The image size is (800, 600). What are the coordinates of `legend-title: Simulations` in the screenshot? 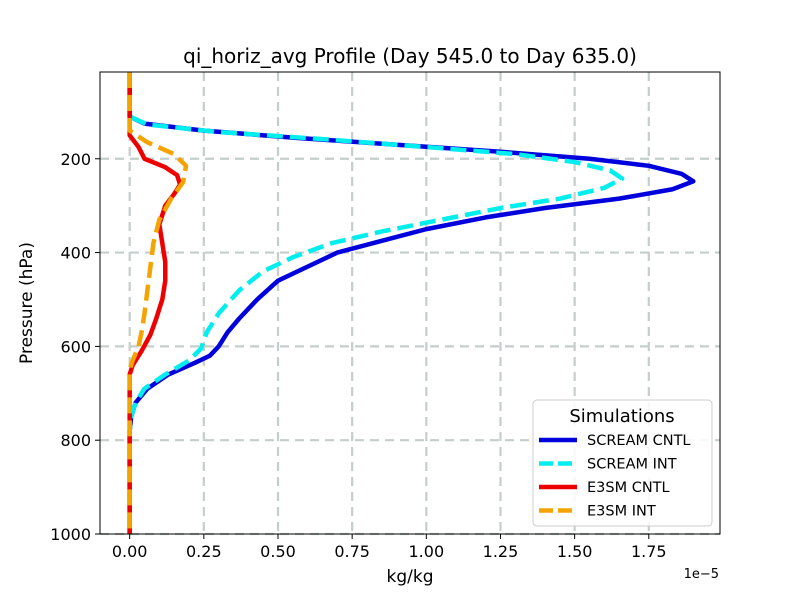 It's located at (621, 416).